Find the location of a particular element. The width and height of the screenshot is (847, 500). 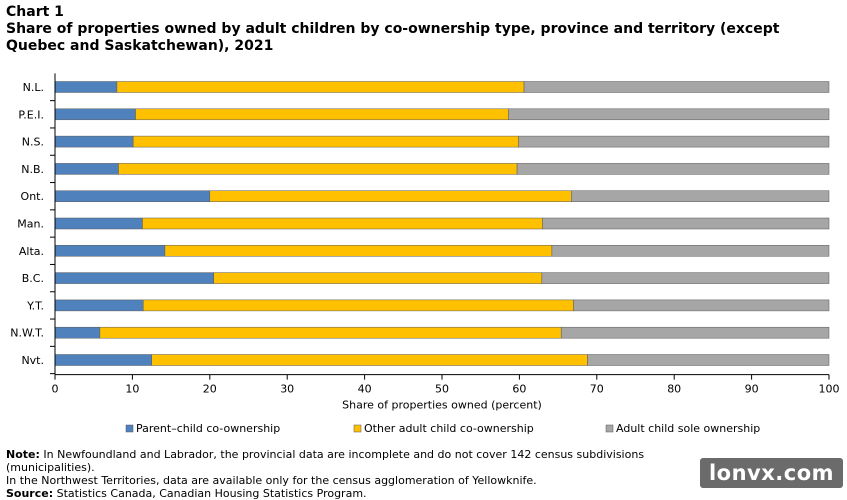

bar-segment-ns-s2 is located at coordinates (674, 141).